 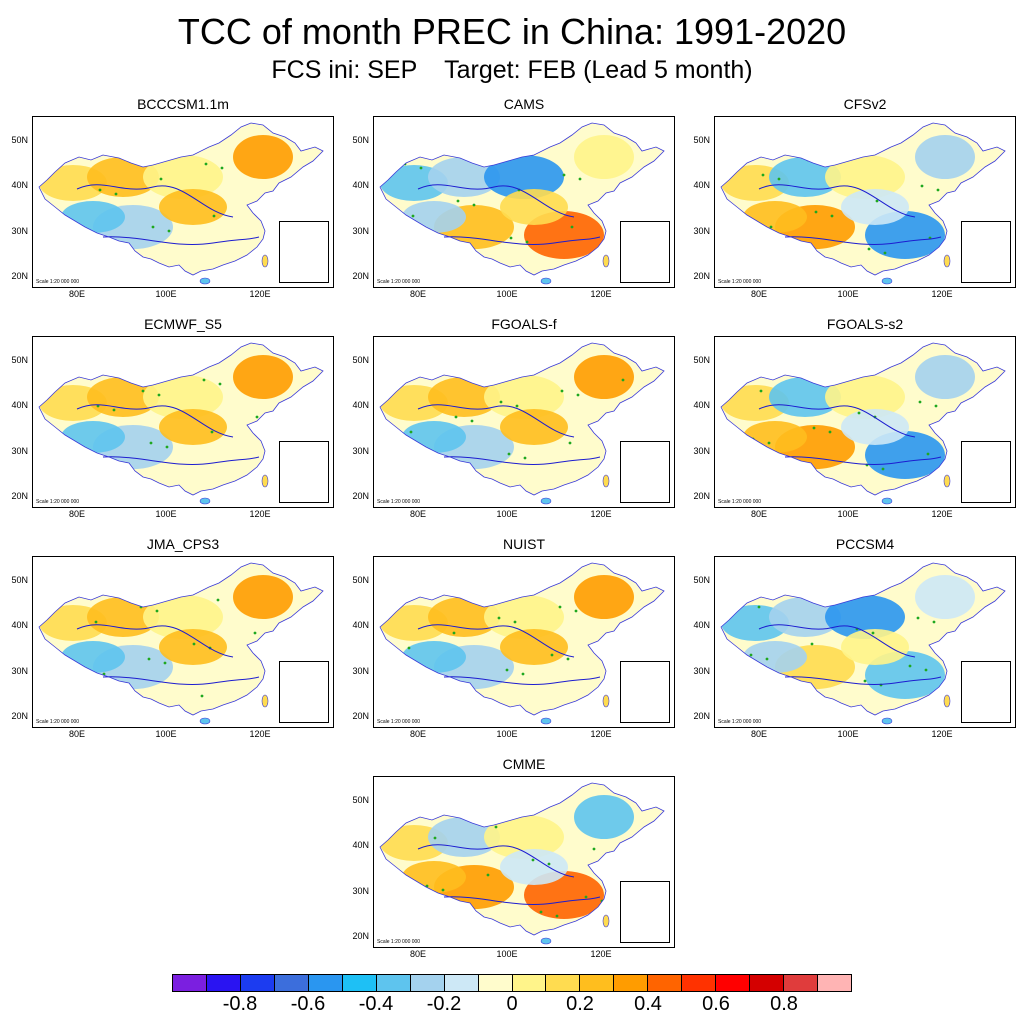 What do you see at coordinates (784, 1004) in the screenshot?
I see `colorbar-tick-label: 0.8` at bounding box center [784, 1004].